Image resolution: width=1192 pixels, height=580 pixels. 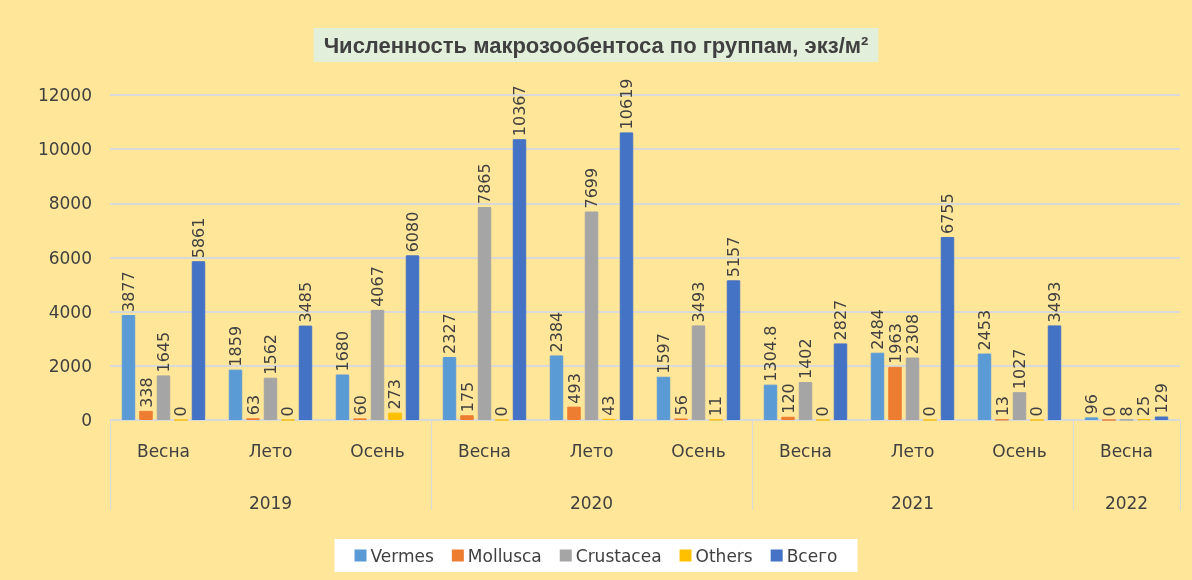 I want to click on data-label: 7699, so click(x=591, y=188).